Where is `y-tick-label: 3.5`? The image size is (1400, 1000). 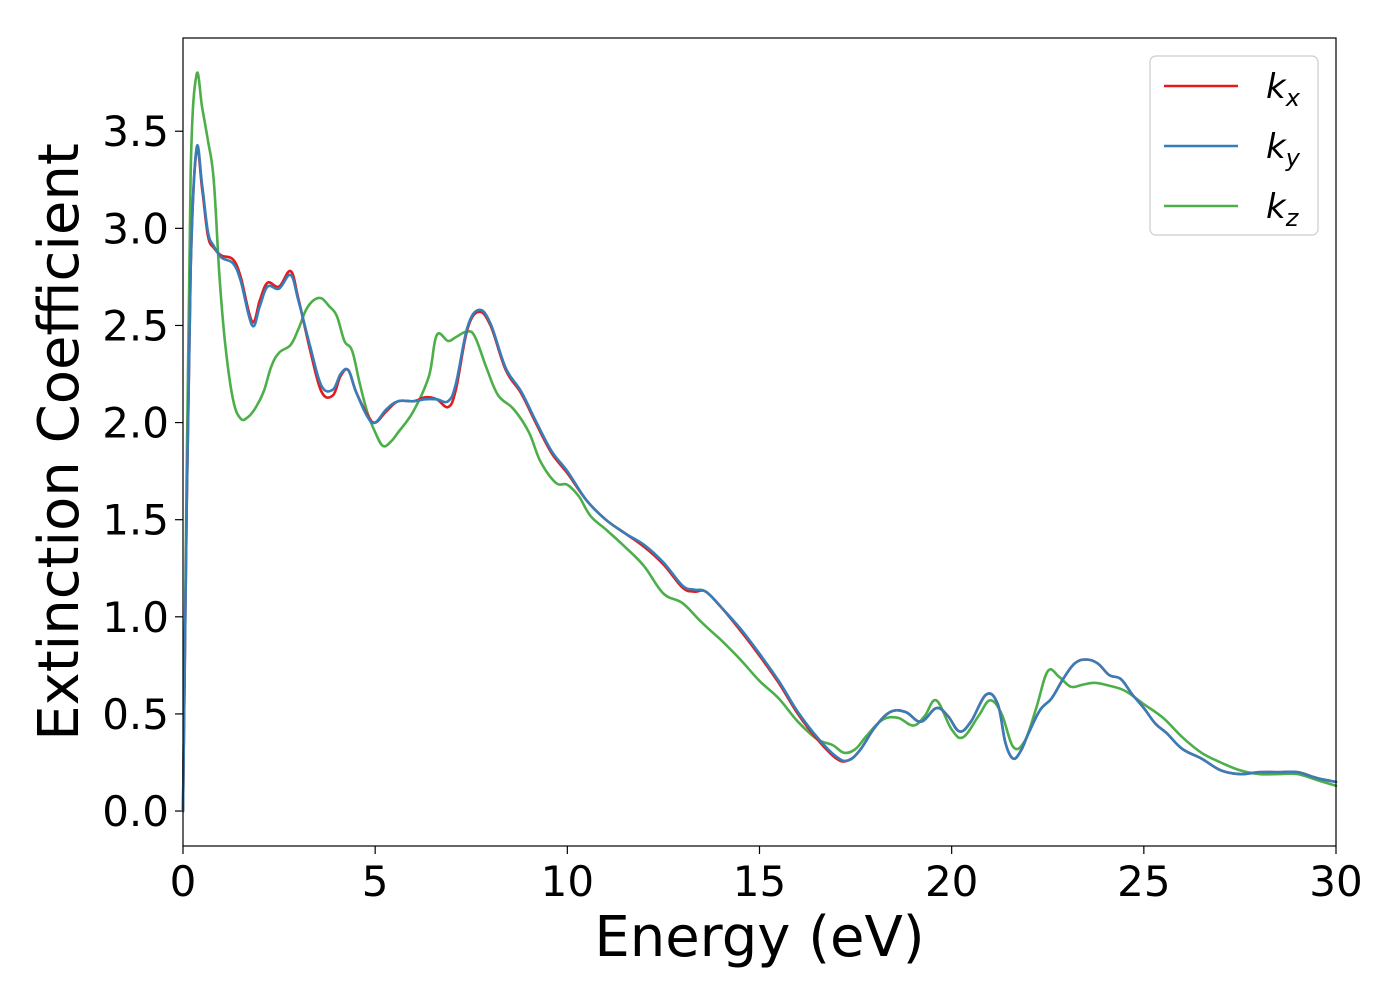 y-tick-label: 3.5 is located at coordinates (135, 131).